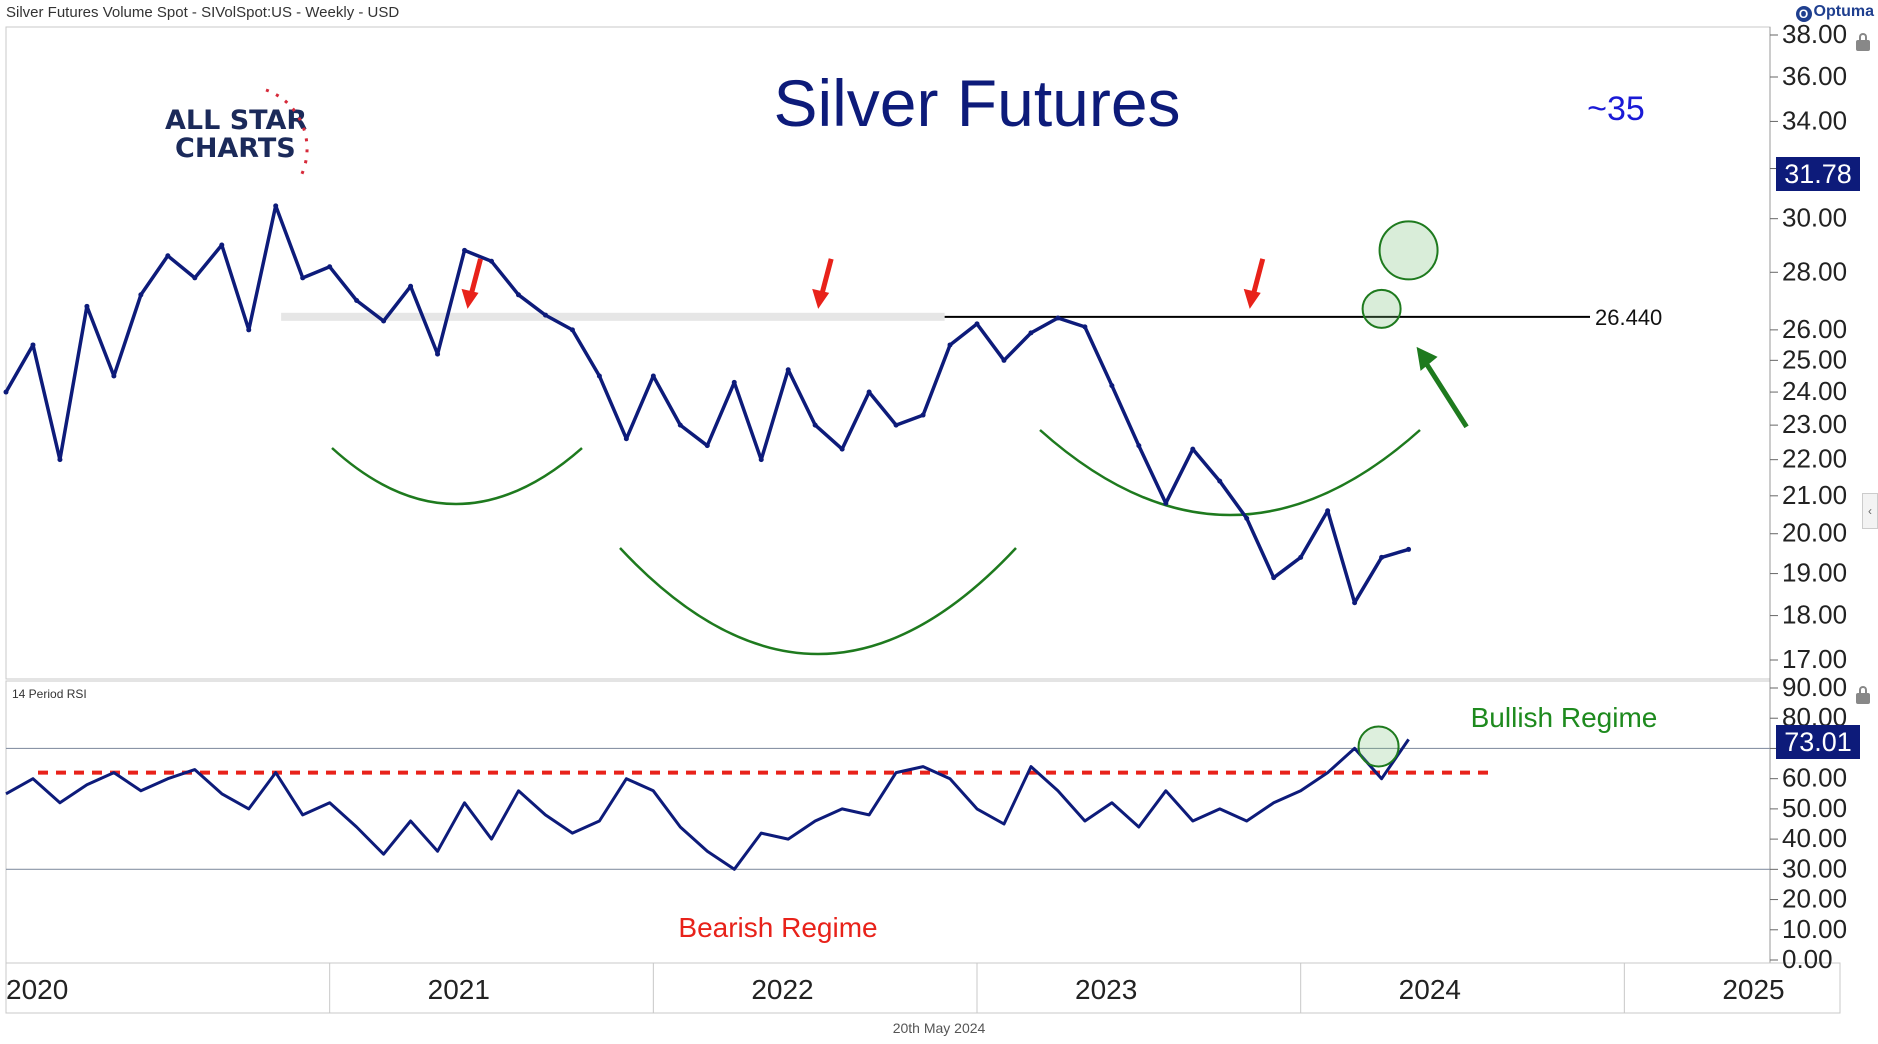 The height and width of the screenshot is (1044, 1878). Describe the element at coordinates (1814, 573) in the screenshot. I see `price-y-tick-label: 19.00` at that location.